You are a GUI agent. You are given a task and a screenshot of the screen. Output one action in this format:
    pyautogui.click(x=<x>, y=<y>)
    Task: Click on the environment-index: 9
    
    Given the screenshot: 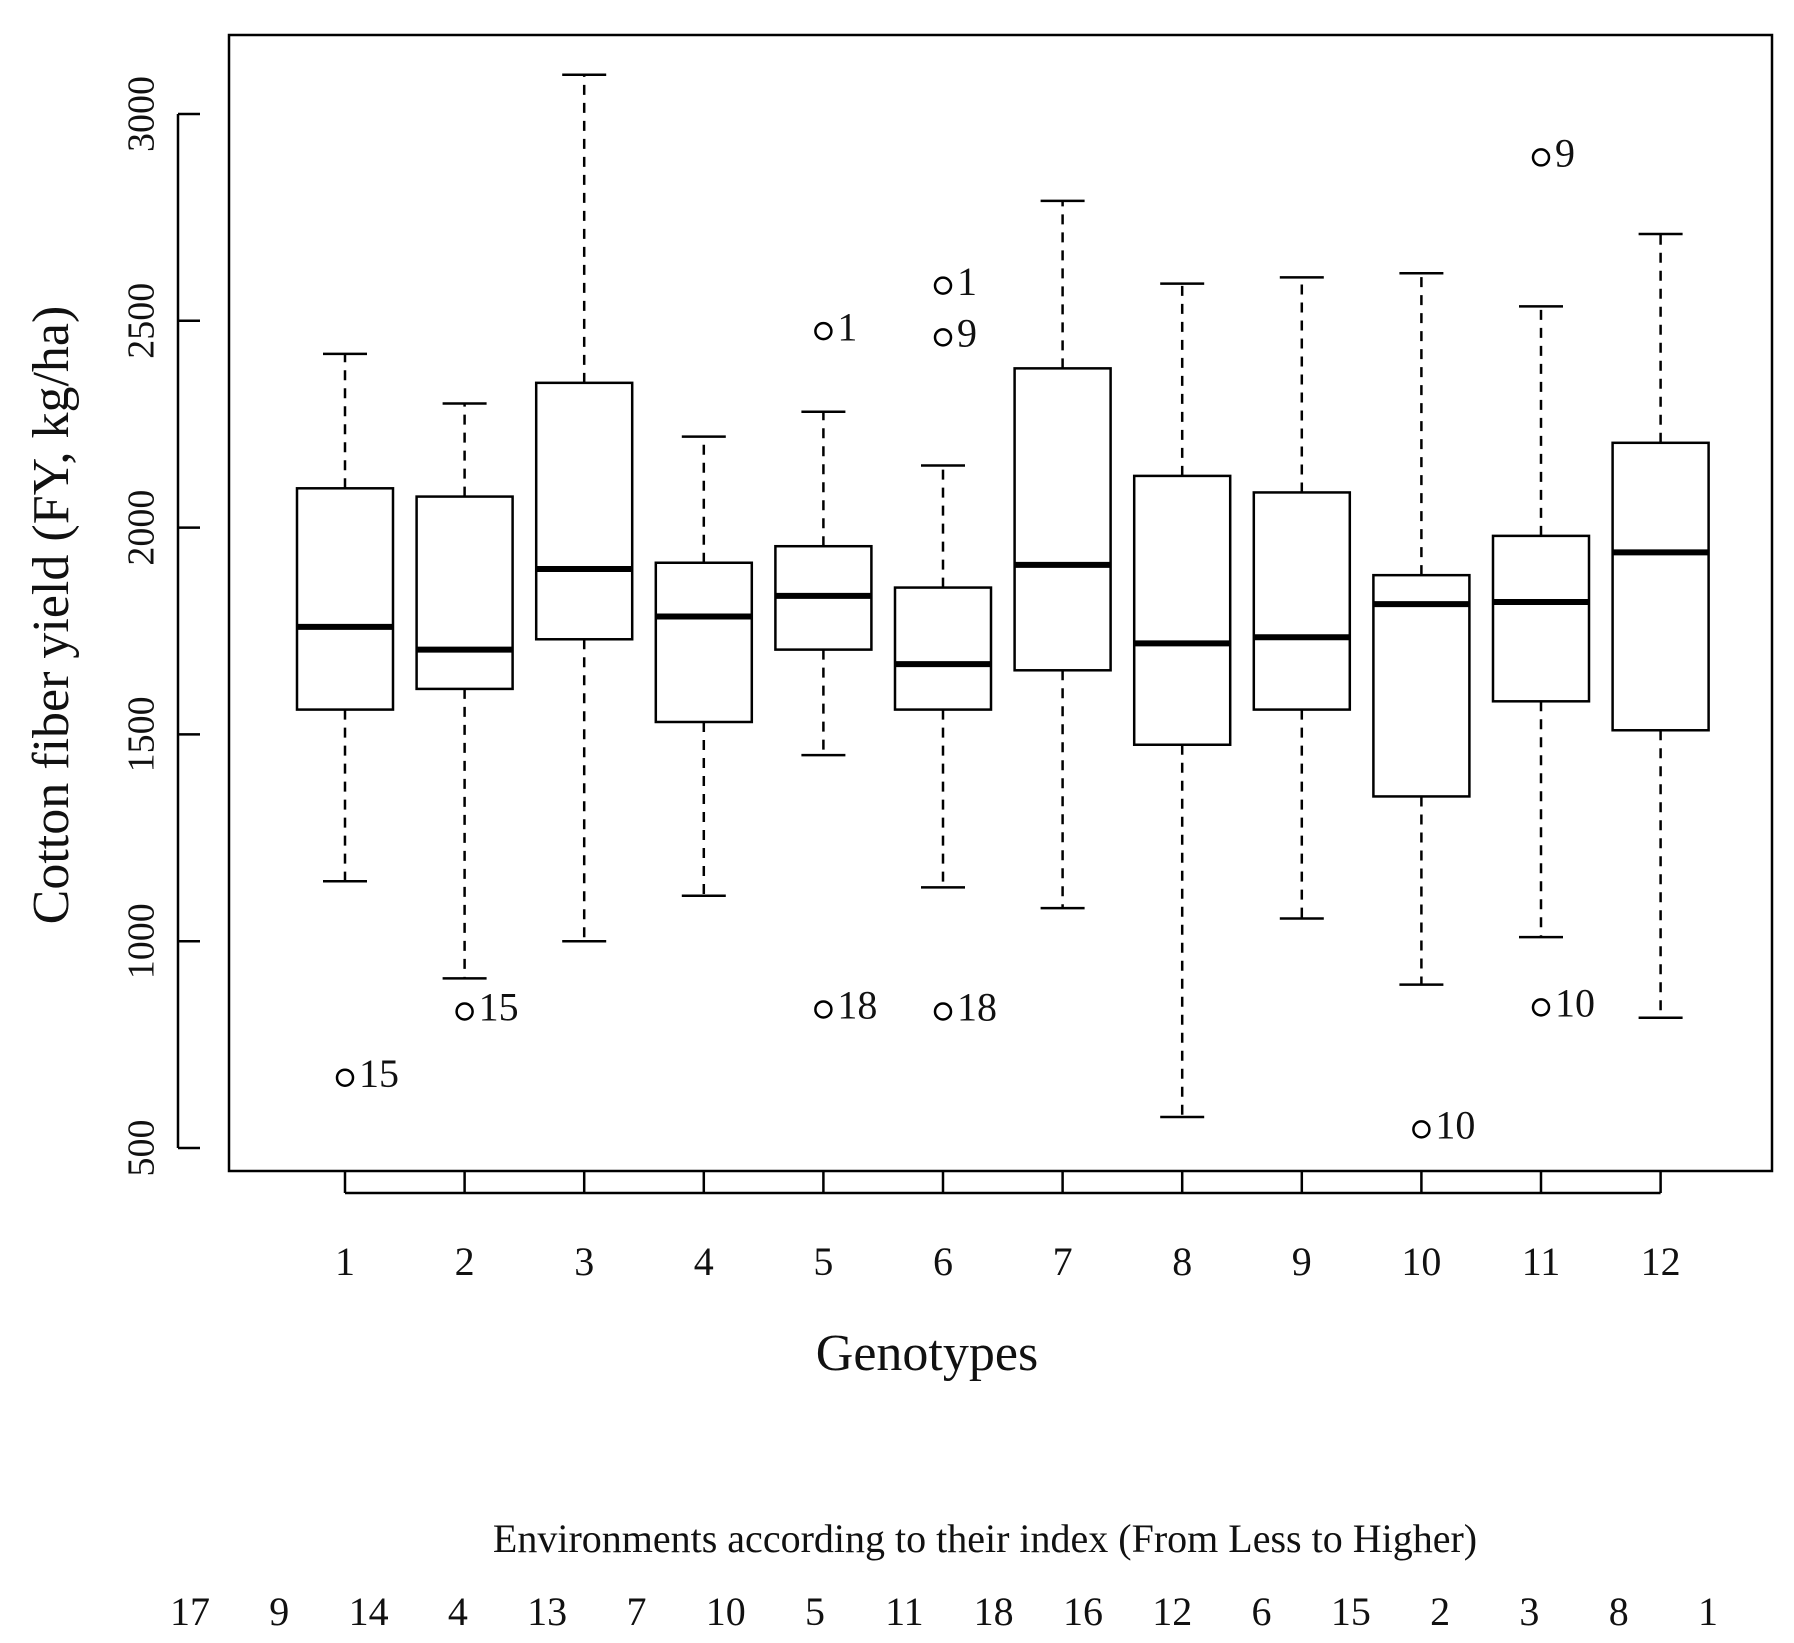 What is the action you would take?
    pyautogui.click(x=279, y=1611)
    